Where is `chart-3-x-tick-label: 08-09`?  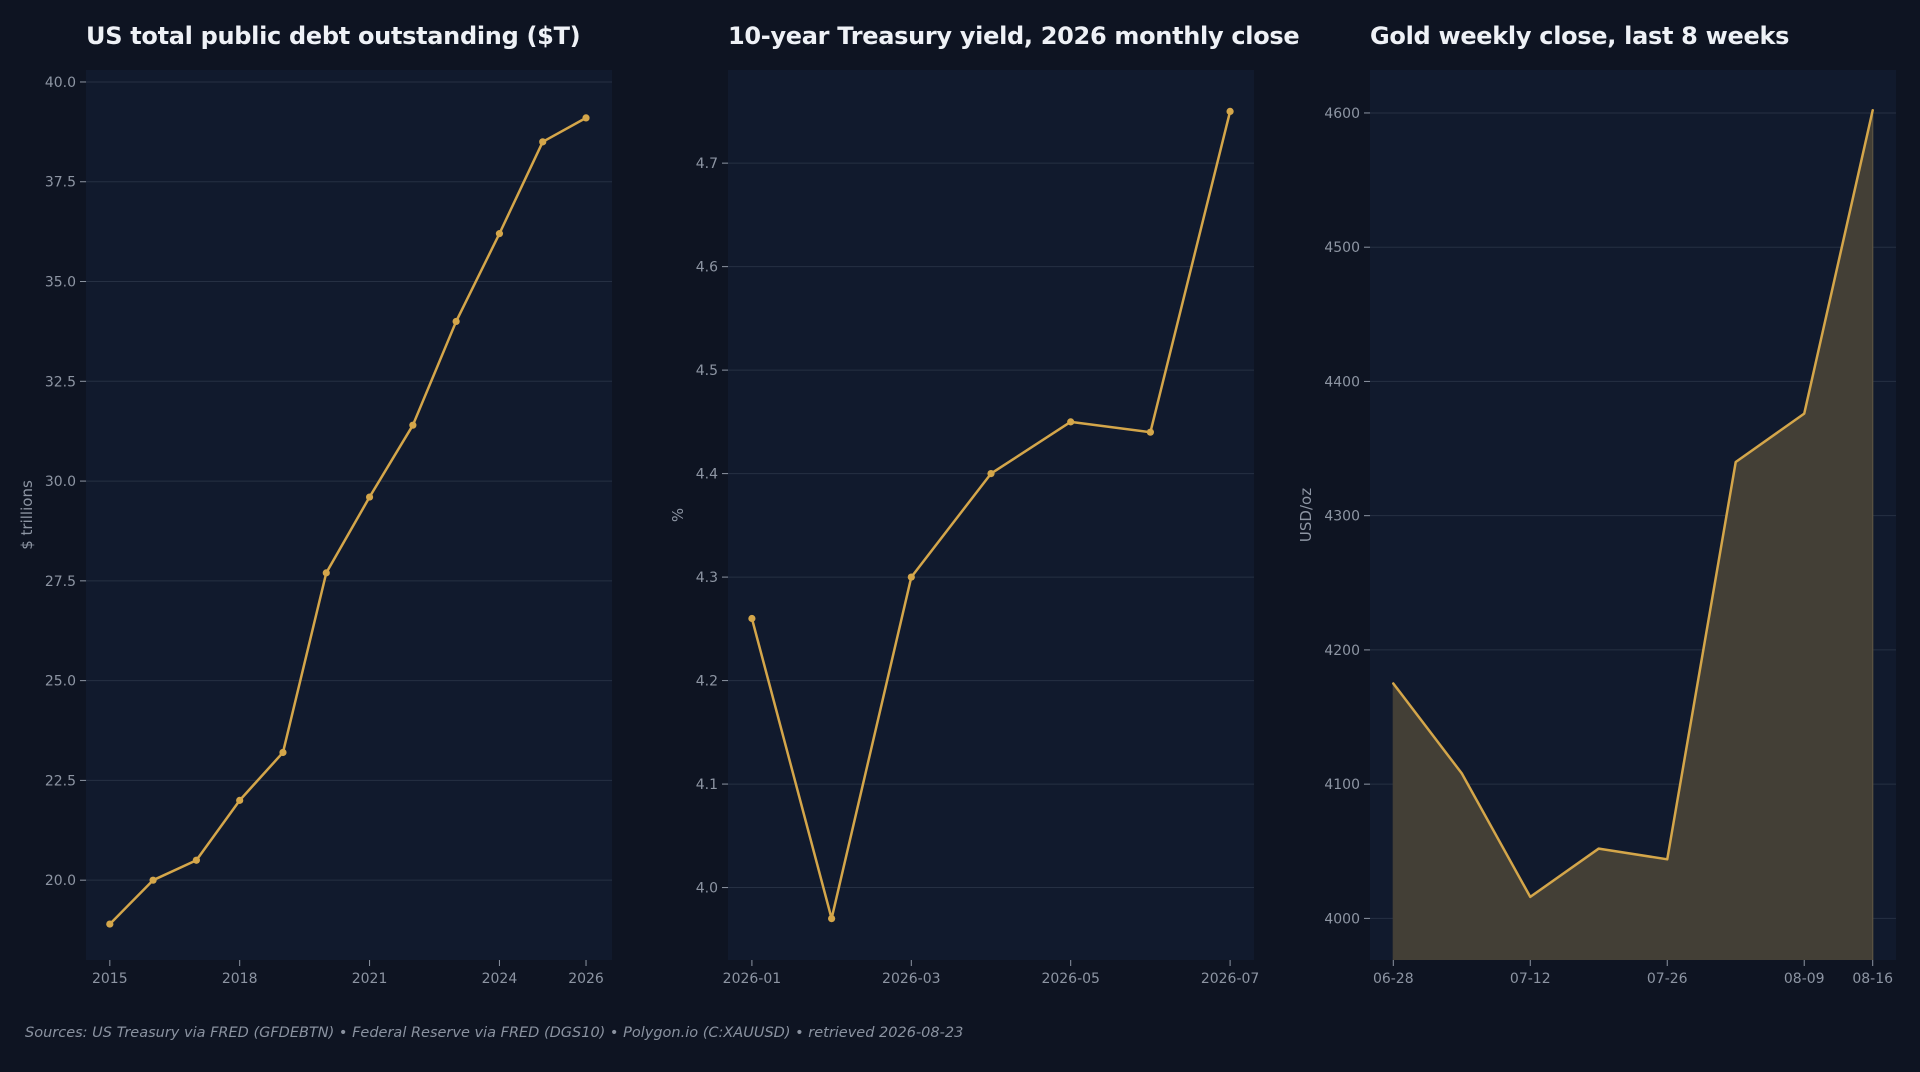 chart-3-x-tick-label: 08-09 is located at coordinates (1804, 979).